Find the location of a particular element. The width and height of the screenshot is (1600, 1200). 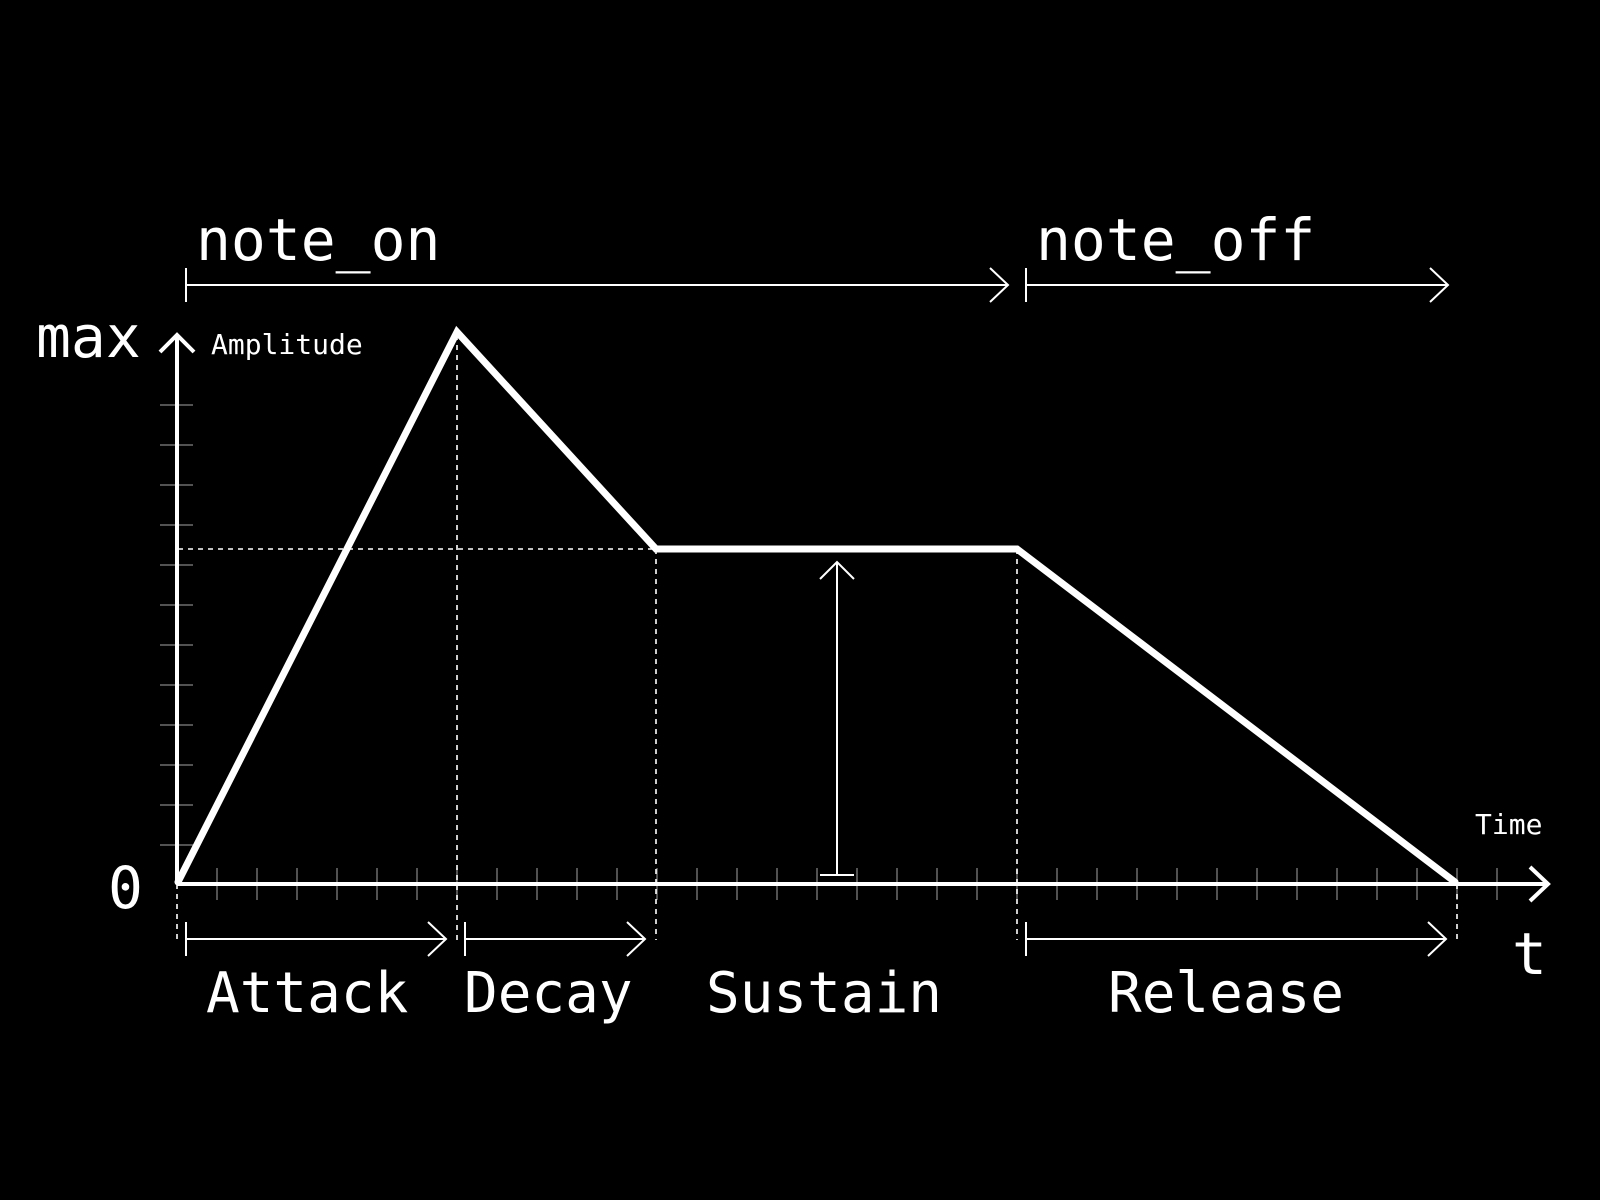

y-zero-label: 0 is located at coordinates (125, 888).